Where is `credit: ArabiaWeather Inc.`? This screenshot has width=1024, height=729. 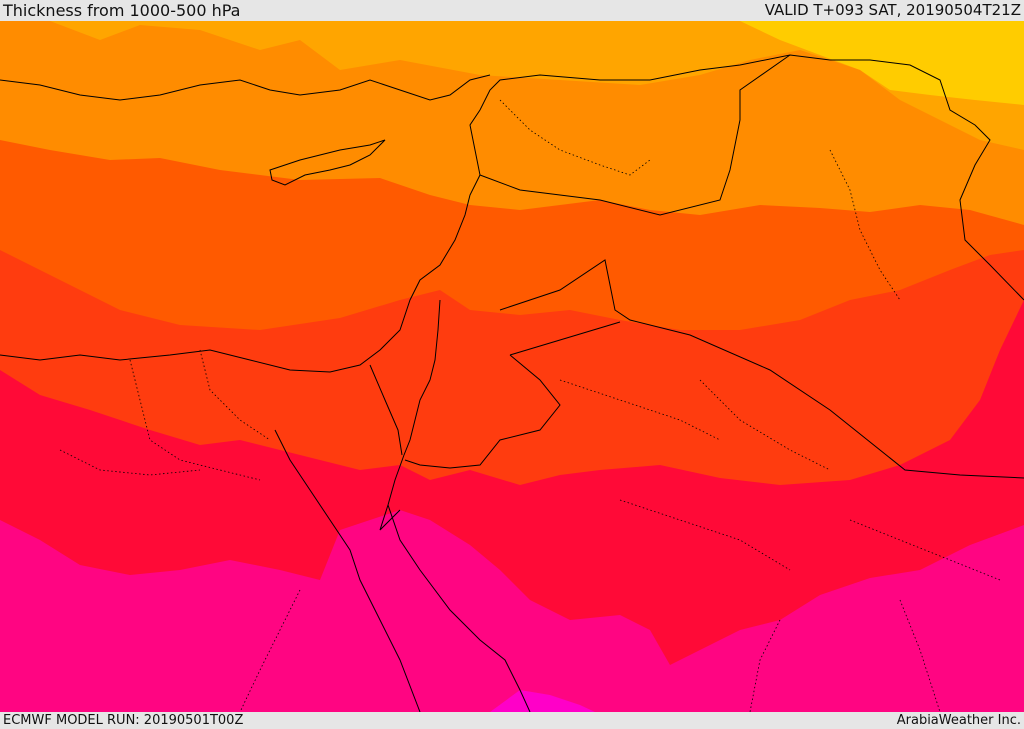
credit: ArabiaWeather Inc. is located at coordinates (958, 720).